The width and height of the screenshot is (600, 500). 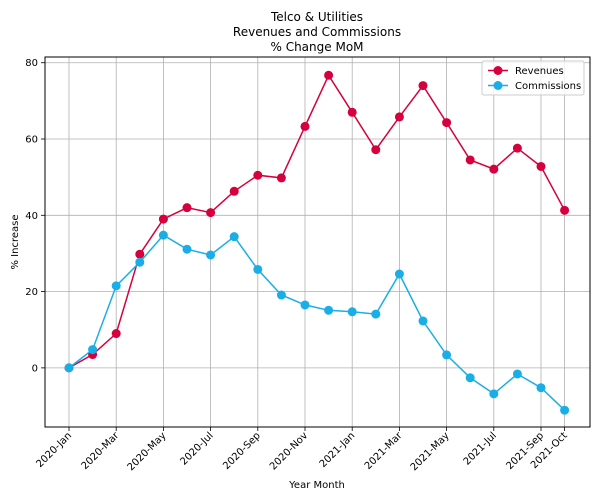 What do you see at coordinates (316, 17) in the screenshot?
I see `chart-title-line-1: Telco & Utilities` at bounding box center [316, 17].